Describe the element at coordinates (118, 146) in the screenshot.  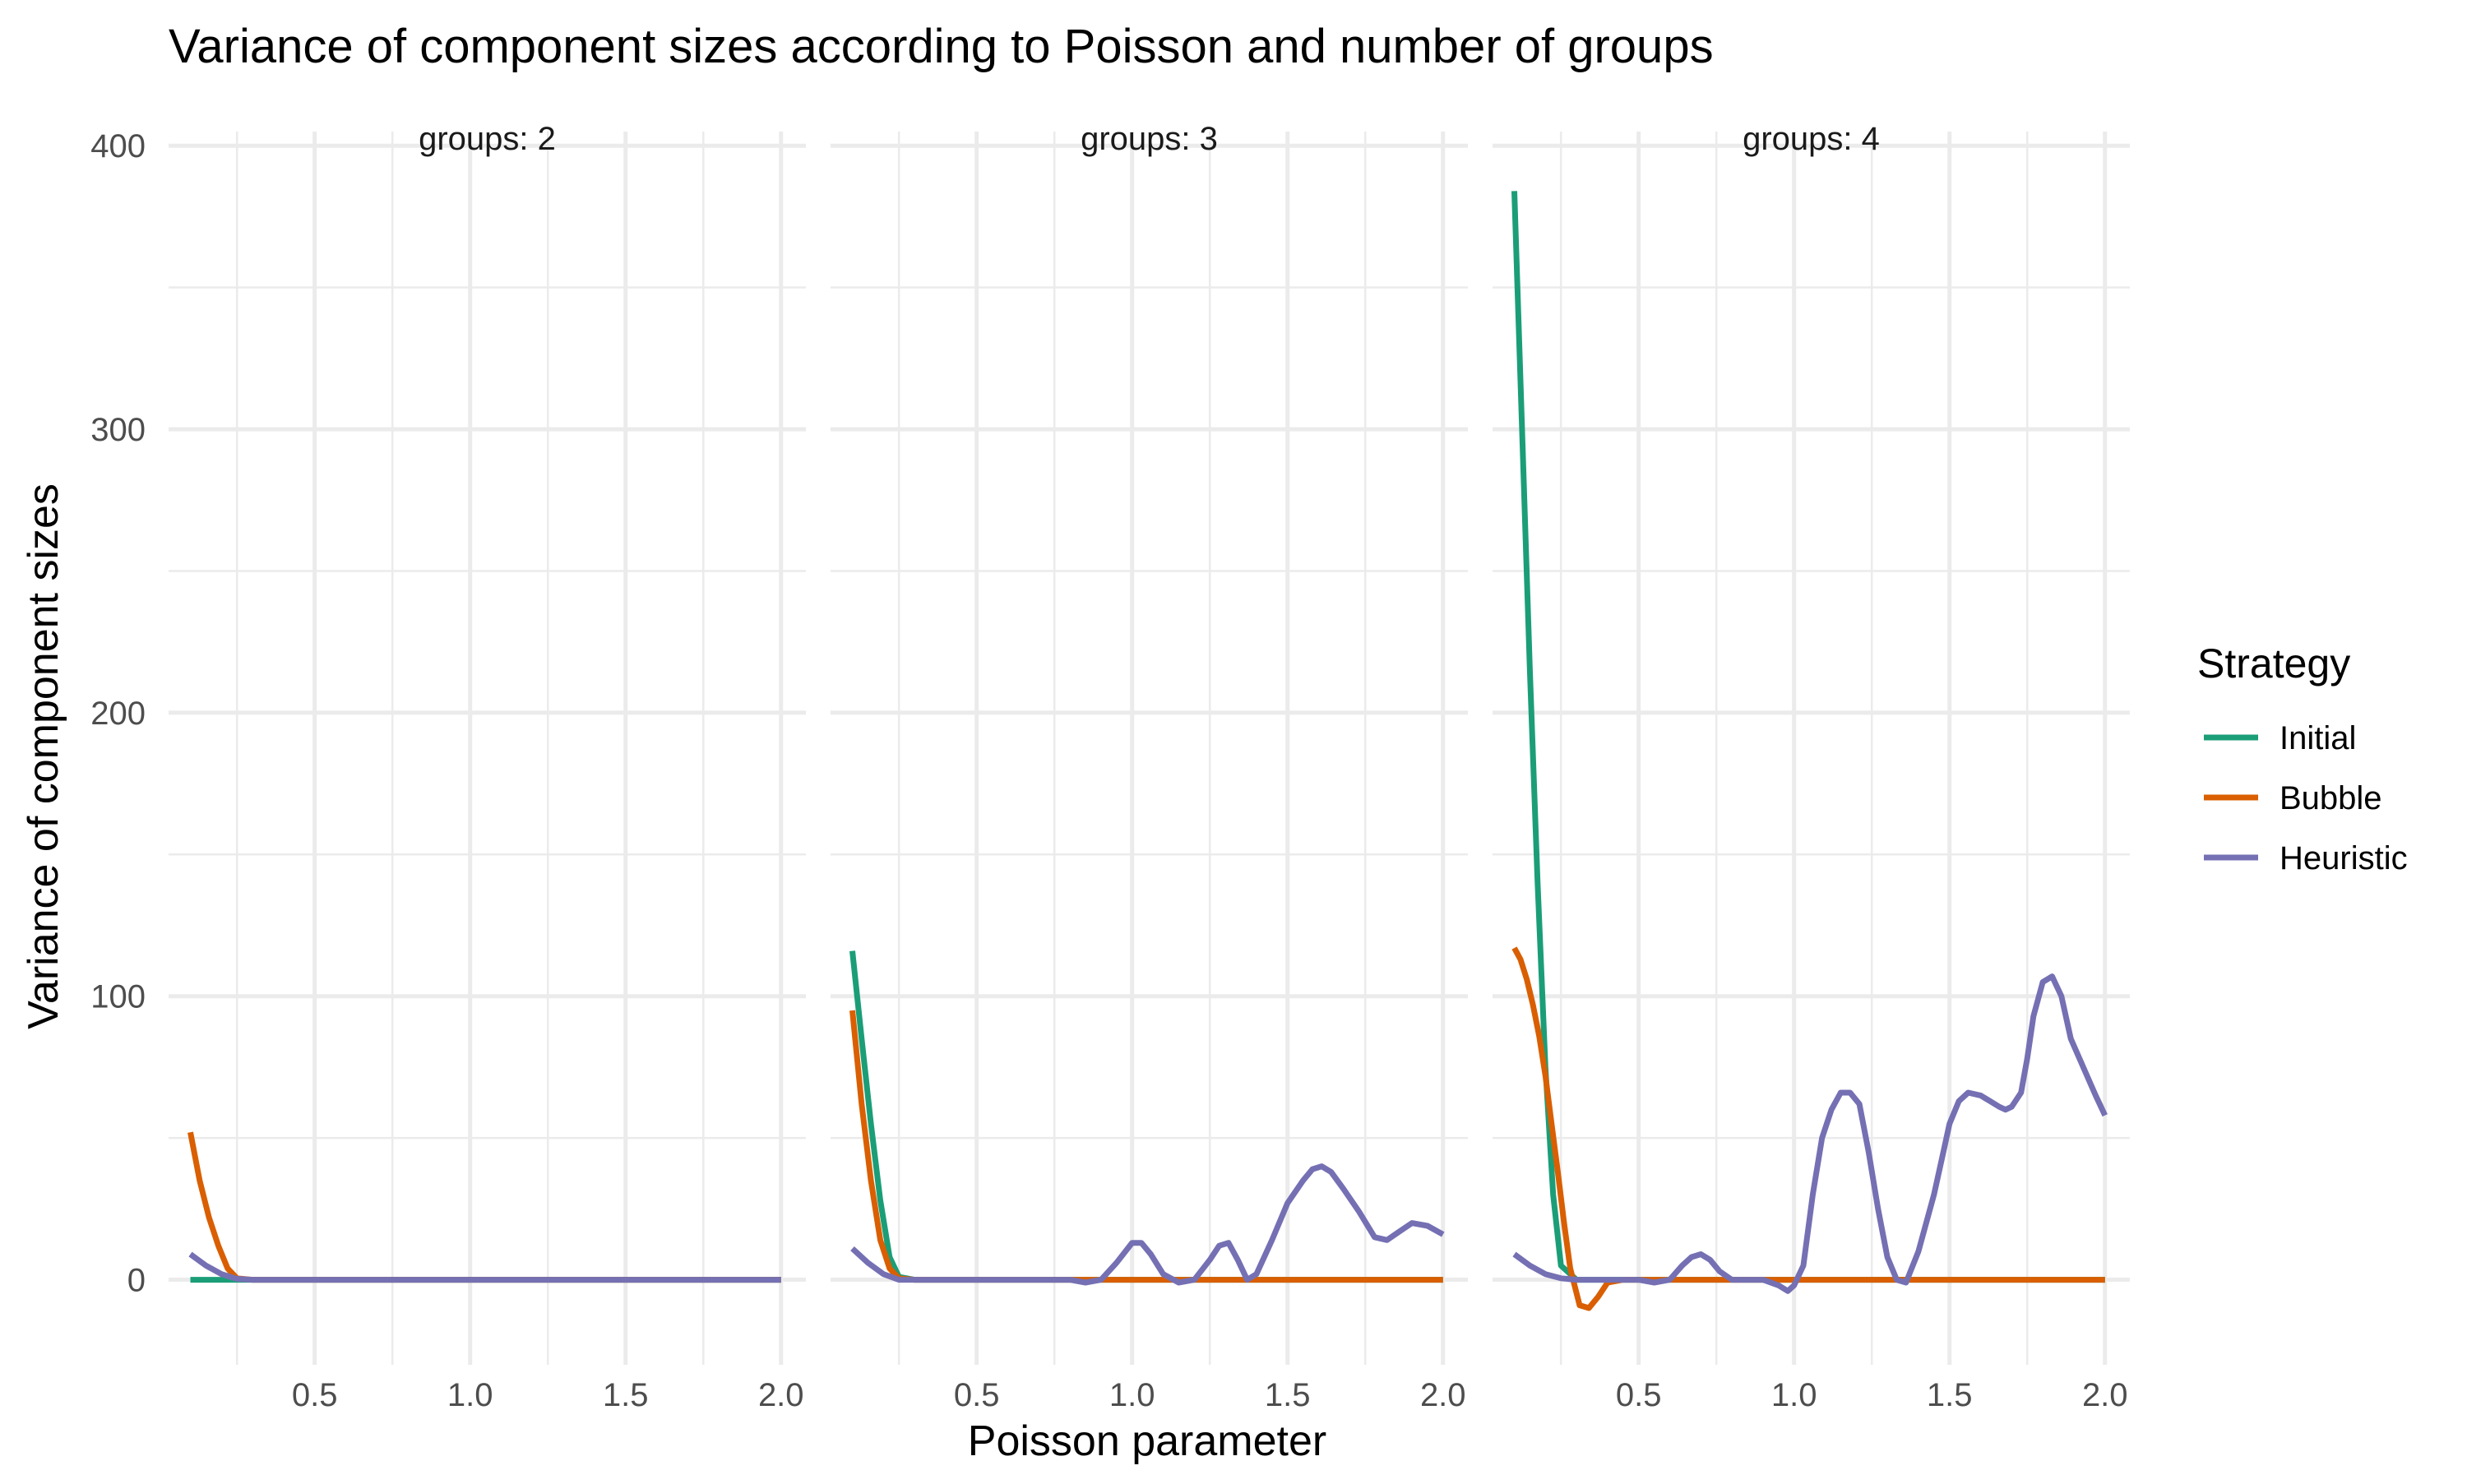
I see `y-tick-label: 400` at that location.